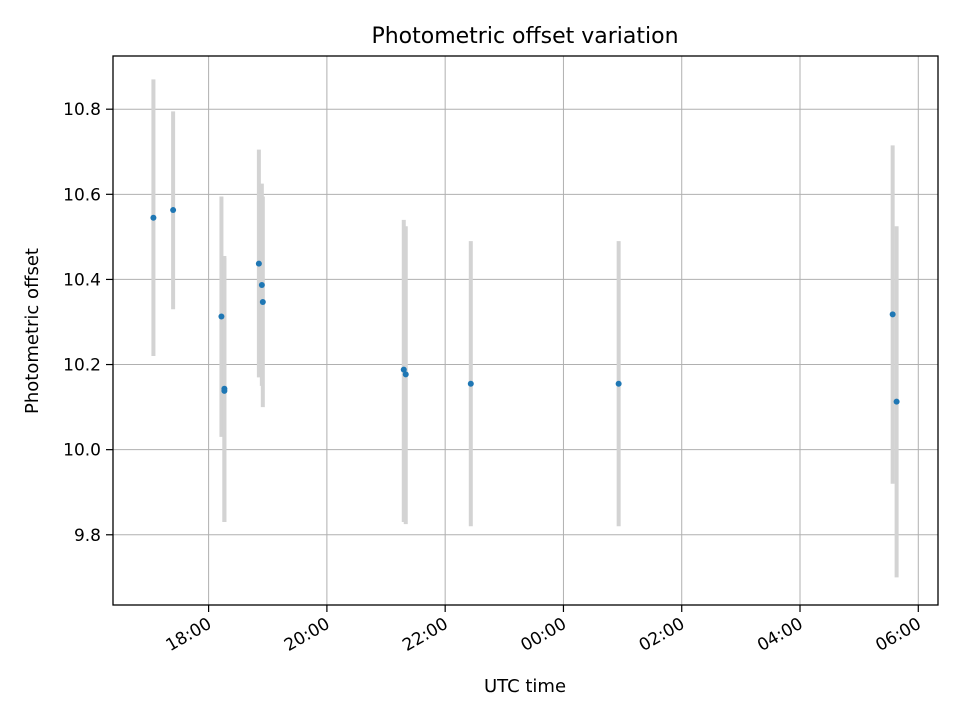 This screenshot has height=724, width=960. Describe the element at coordinates (82, 110) in the screenshot. I see `y-tick-label: 10.8` at that location.